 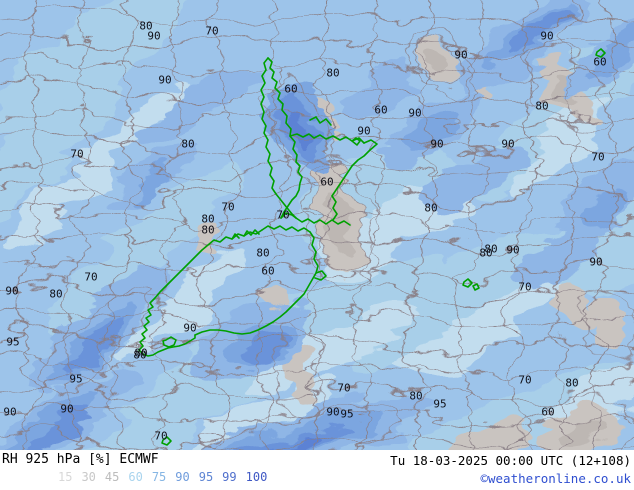 What do you see at coordinates (182, 477) in the screenshot?
I see `legend-tick-90: 90` at bounding box center [182, 477].